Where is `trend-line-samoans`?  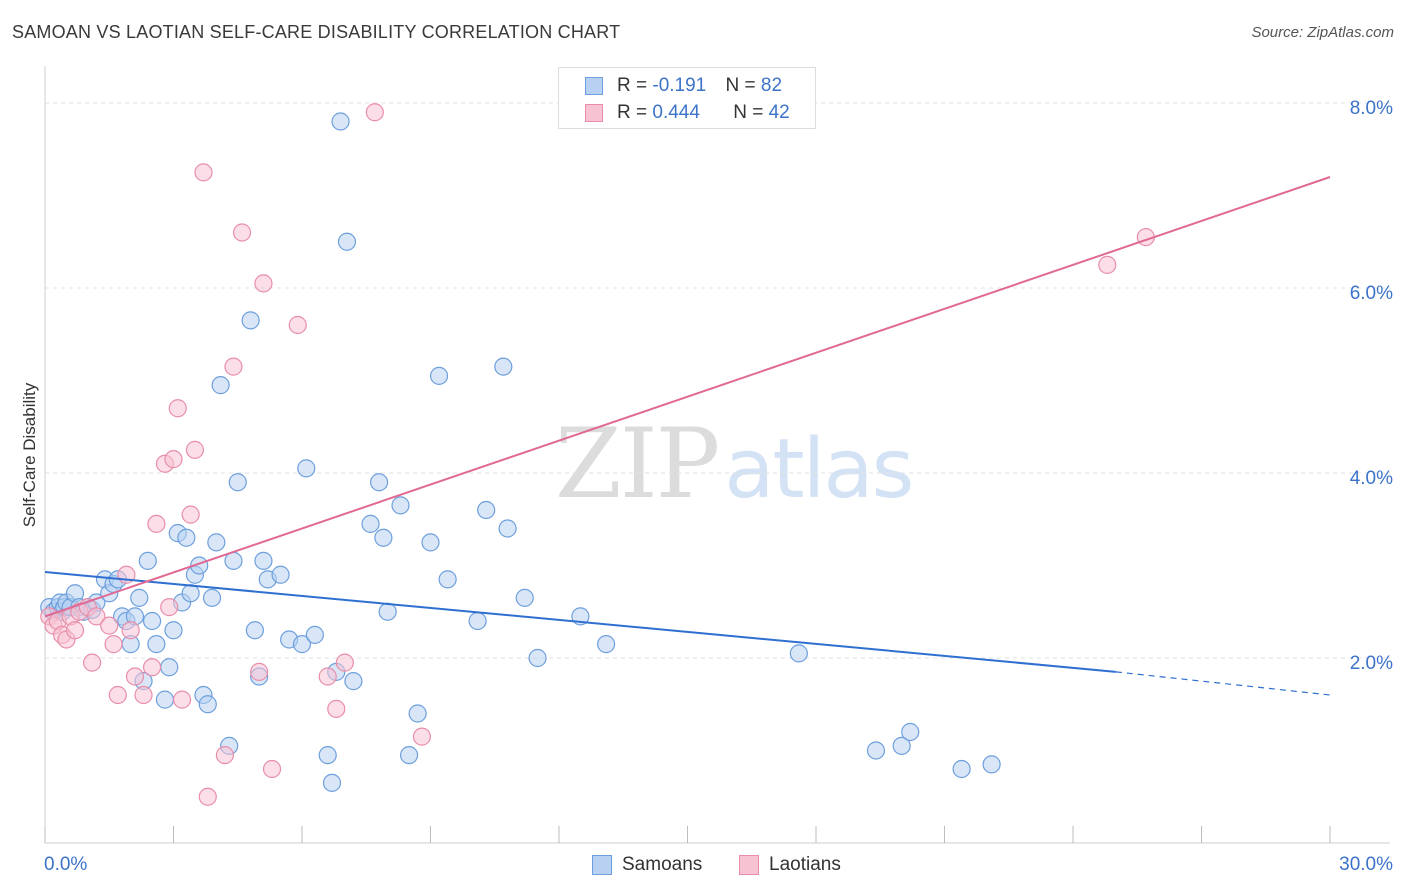
trend-line-samoans is located at coordinates (580, 621).